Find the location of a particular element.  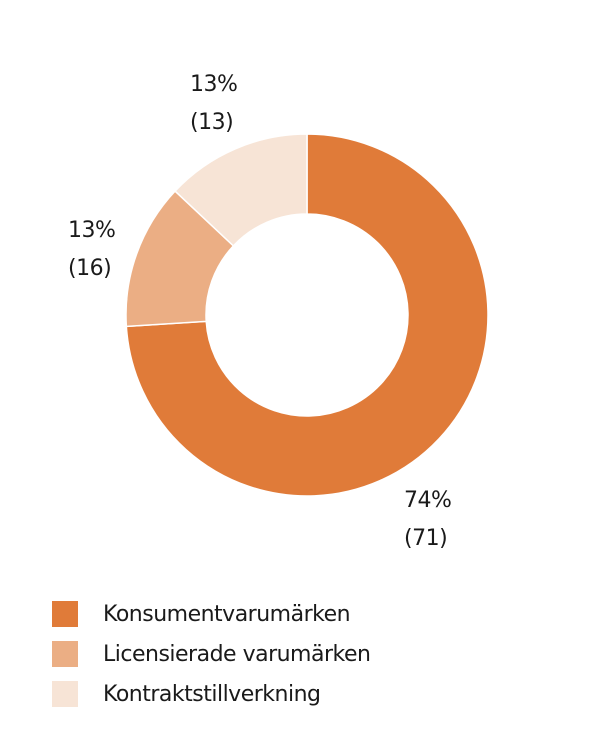

slice-previous: (71) is located at coordinates (426, 538).